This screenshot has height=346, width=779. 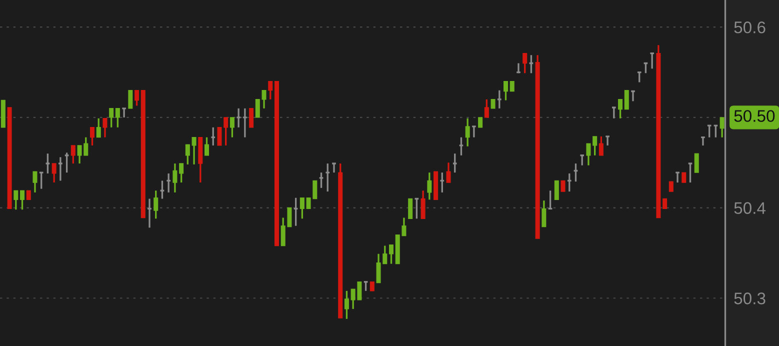 What do you see at coordinates (750, 298) in the screenshot?
I see `y-tick-label: 50.3` at bounding box center [750, 298].